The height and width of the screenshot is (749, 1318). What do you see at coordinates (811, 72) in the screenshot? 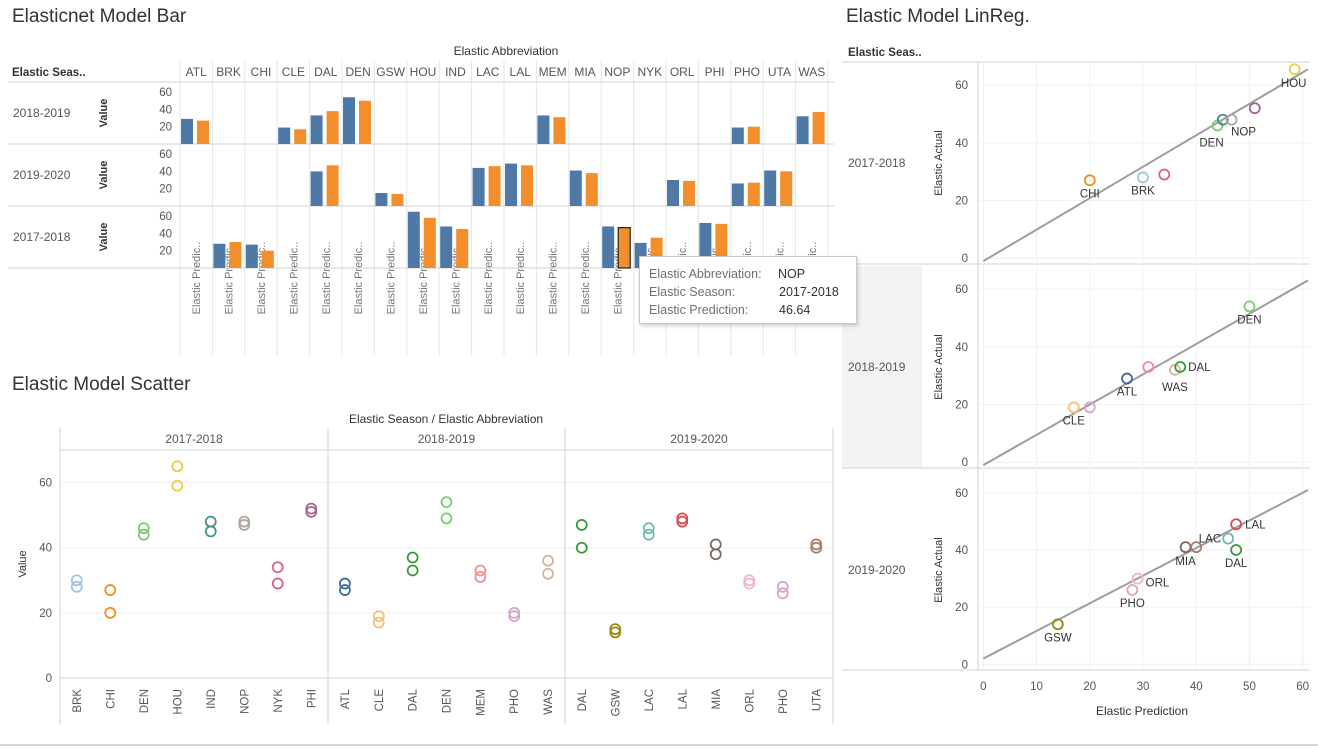
I see `team-column-label: WAS` at bounding box center [811, 72].